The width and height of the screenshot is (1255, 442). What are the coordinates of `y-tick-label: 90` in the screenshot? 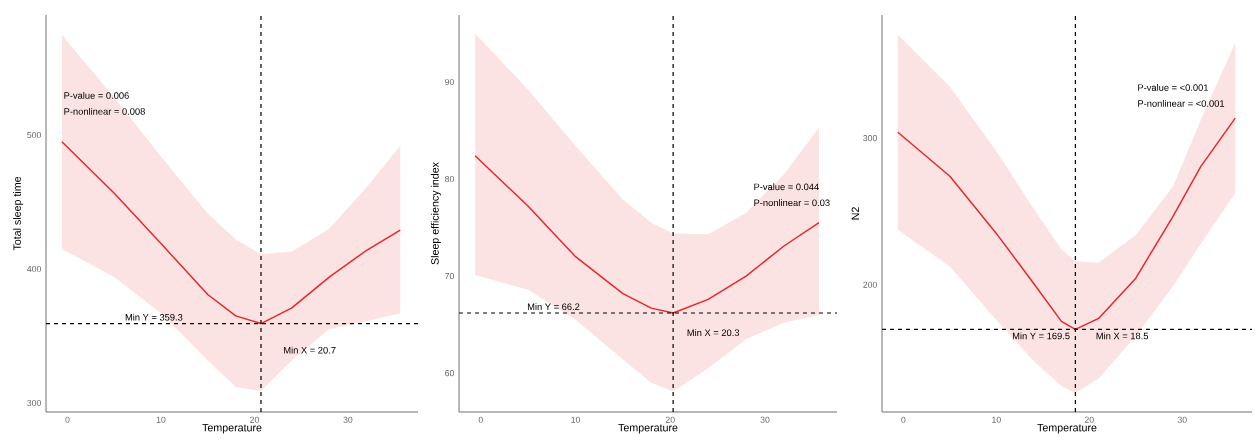 It's located at (449, 82).